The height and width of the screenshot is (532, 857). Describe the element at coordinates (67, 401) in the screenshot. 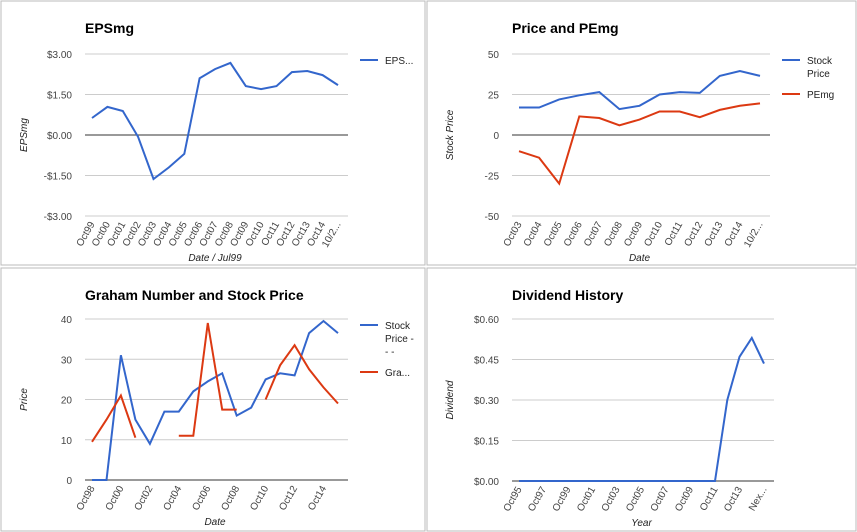

I see `y-tick-label: 20` at that location.